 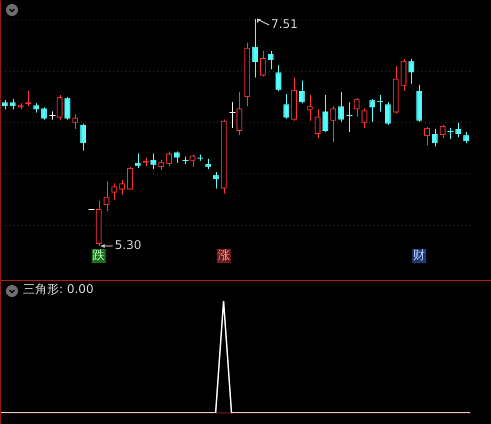 What do you see at coordinates (284, 24) in the screenshot?
I see `annotation: 7.51` at bounding box center [284, 24].